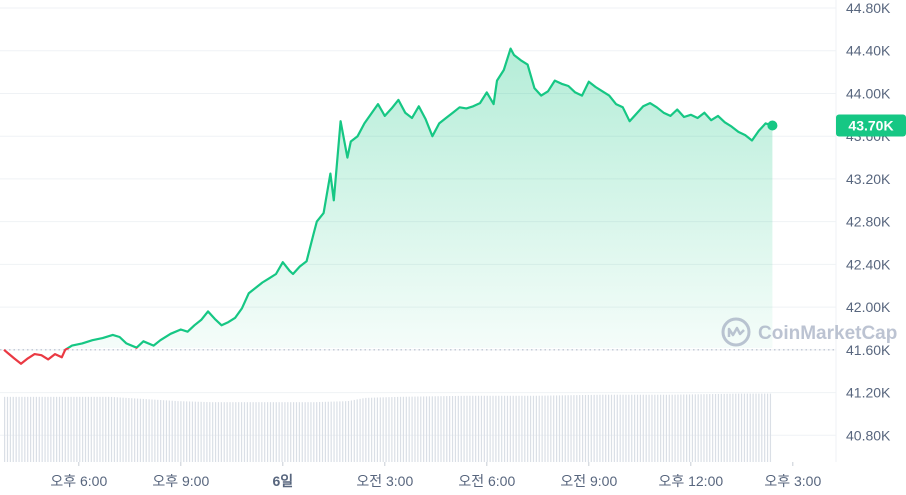 This screenshot has width=906, height=495. Describe the element at coordinates (836, 125) in the screenshot. I see `current-price-badge: 43.70K` at that location.